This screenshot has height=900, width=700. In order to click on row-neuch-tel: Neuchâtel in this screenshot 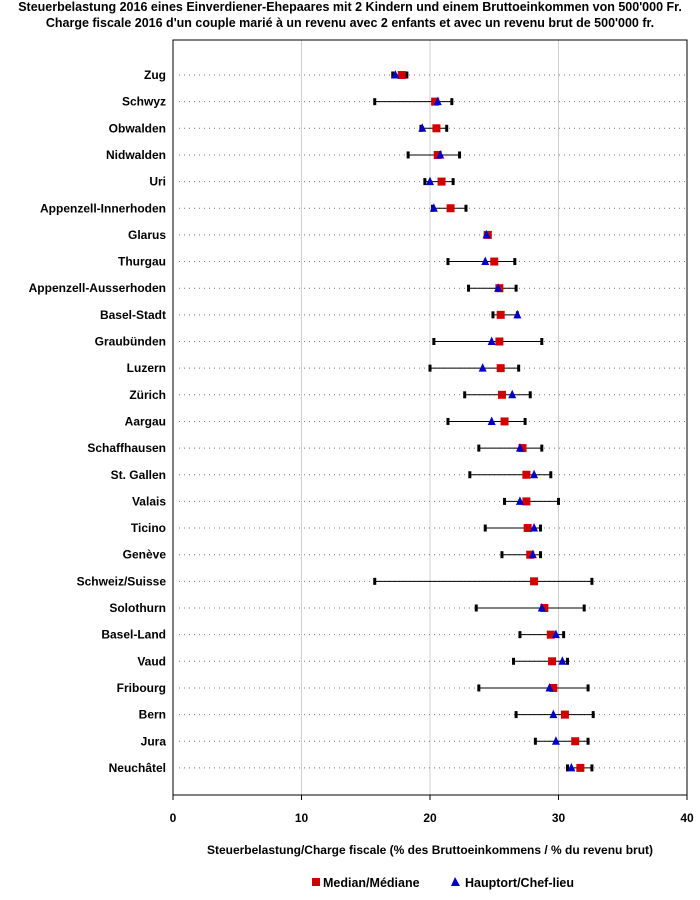, I will do `click(351, 768)`.